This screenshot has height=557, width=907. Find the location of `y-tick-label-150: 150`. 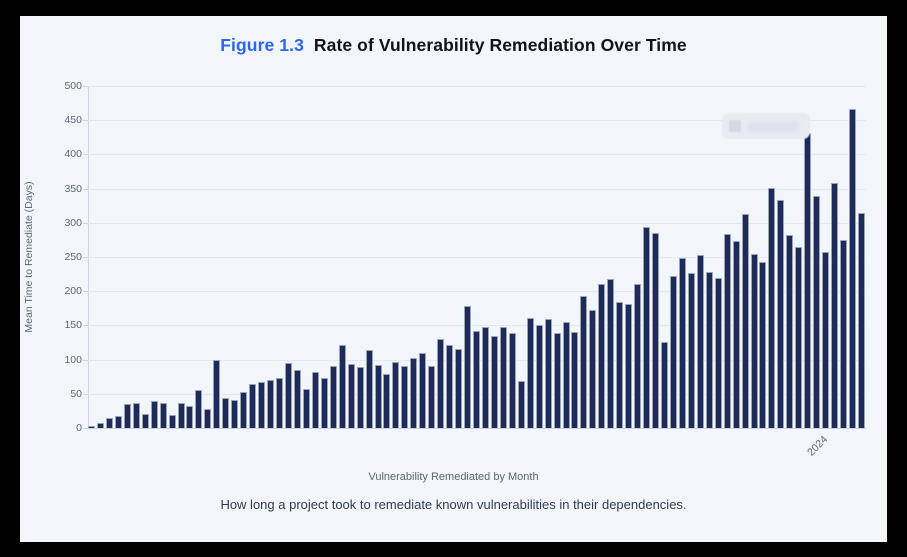

y-tick-label-150: 150 is located at coordinates (73, 325).